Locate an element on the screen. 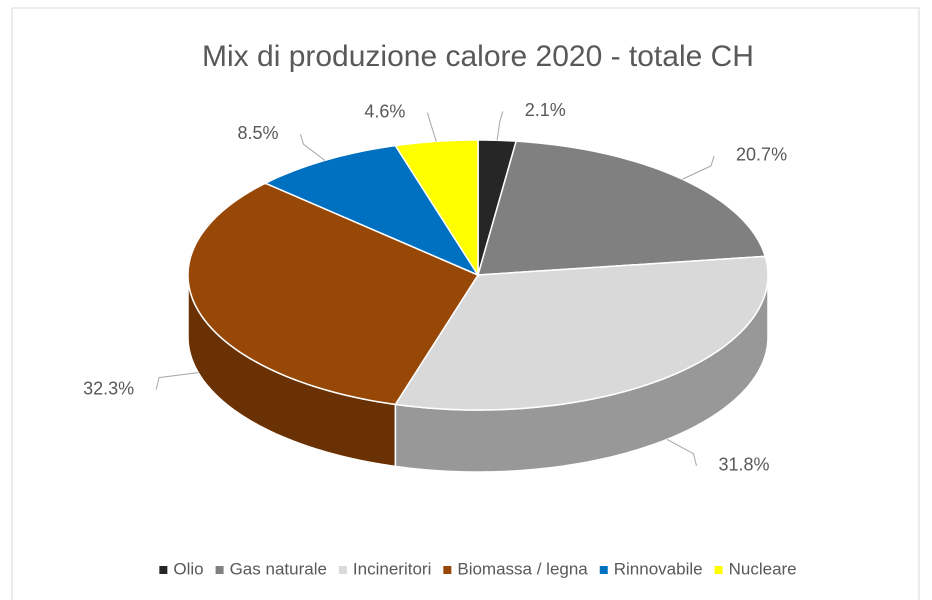  legend-item: Gas naturale is located at coordinates (271, 568).